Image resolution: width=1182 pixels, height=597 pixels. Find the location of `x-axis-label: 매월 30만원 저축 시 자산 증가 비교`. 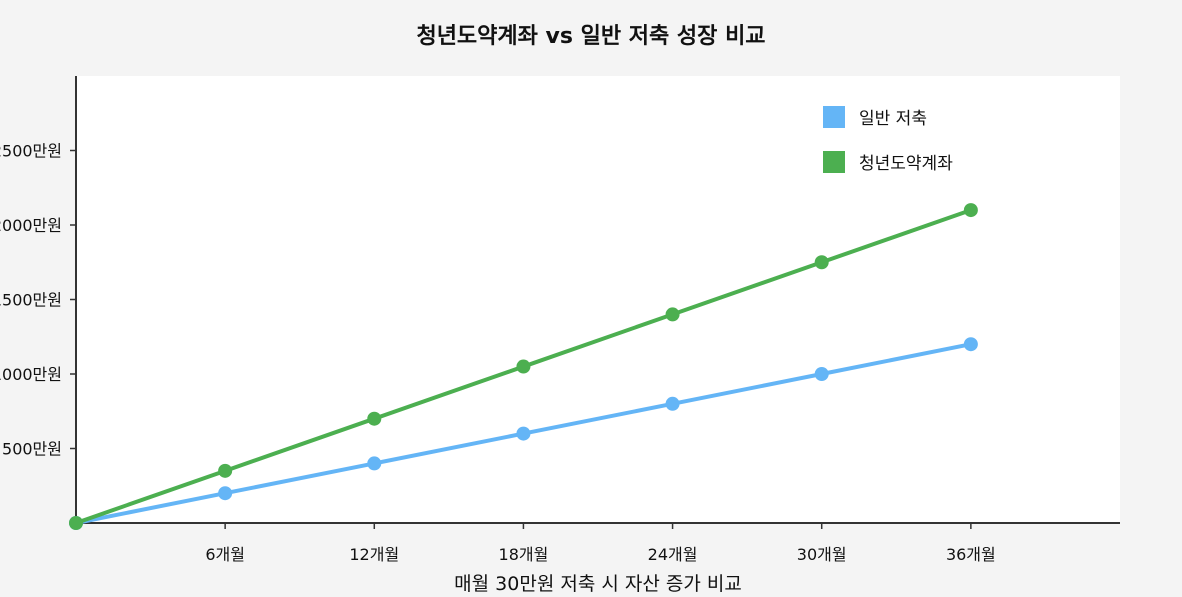

x-axis-label: 매월 30만원 저축 시 자산 증가 비교 is located at coordinates (598, 584).